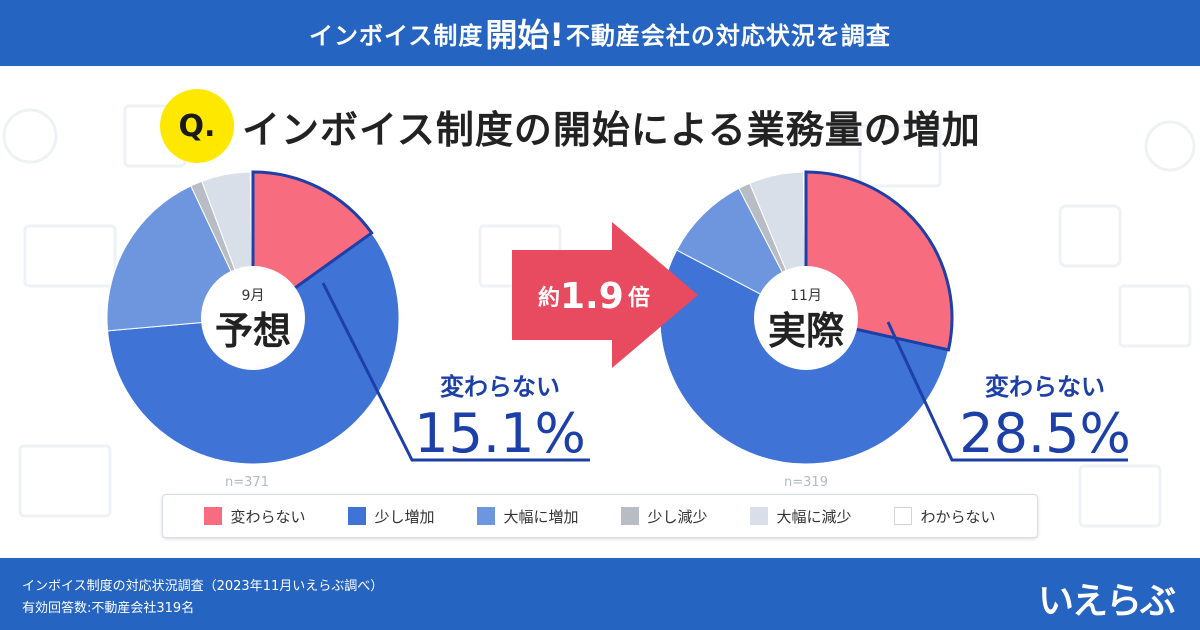 The image size is (1200, 630). What do you see at coordinates (500, 387) in the screenshot?
I see `forecast-highlight-label: 変わらない` at bounding box center [500, 387].